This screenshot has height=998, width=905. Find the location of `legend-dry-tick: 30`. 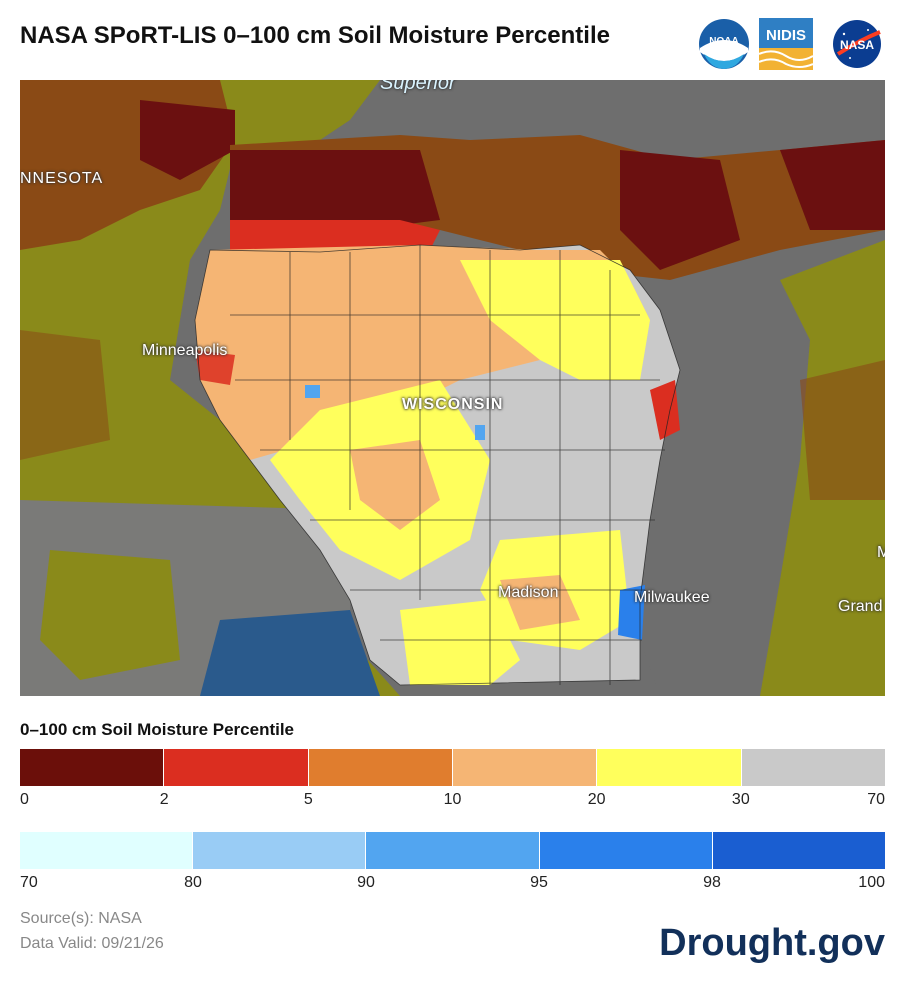

legend-dry-tick: 30 is located at coordinates (740, 799).